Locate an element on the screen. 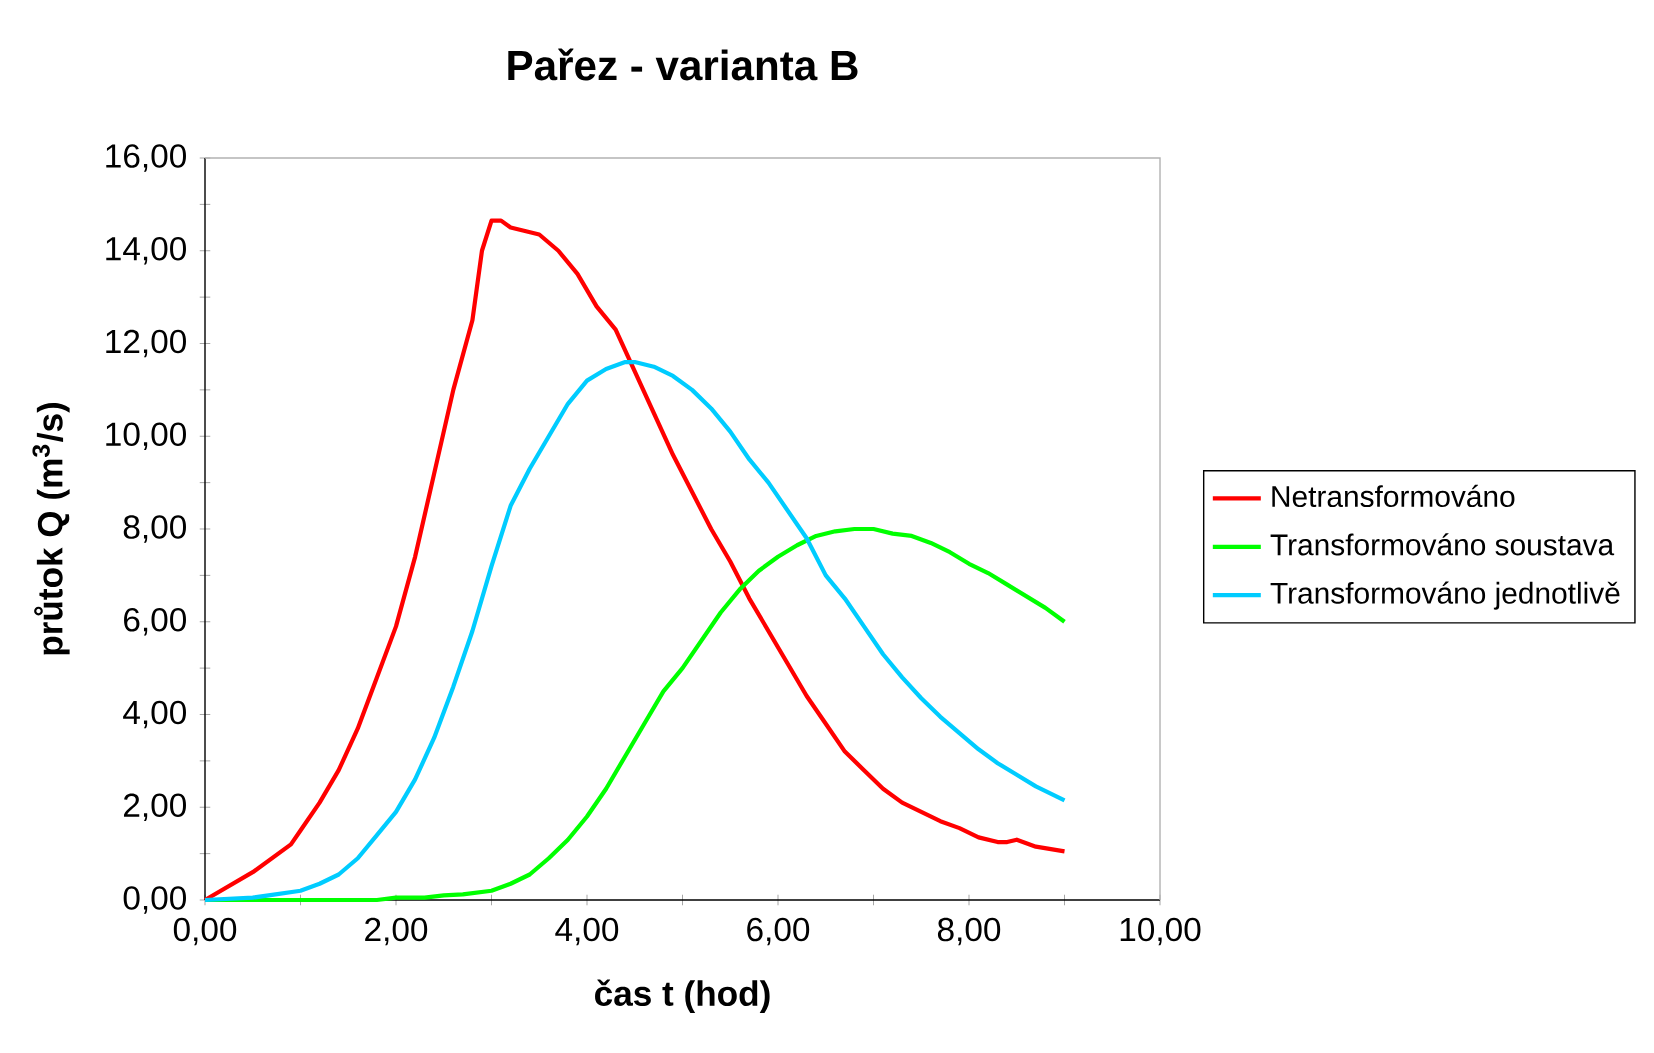 This screenshot has height=1053, width=1654. y-tick-label: 16,00 is located at coordinates (146, 158).